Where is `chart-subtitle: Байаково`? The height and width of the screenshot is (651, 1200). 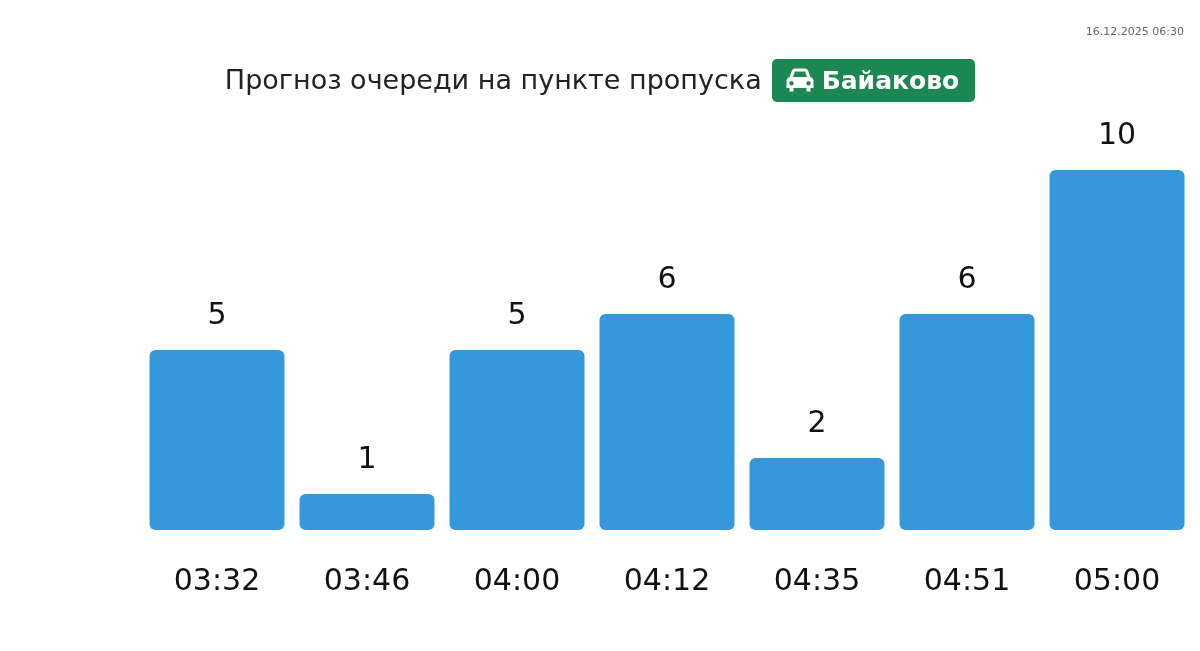 chart-subtitle: Байаково is located at coordinates (890, 80).